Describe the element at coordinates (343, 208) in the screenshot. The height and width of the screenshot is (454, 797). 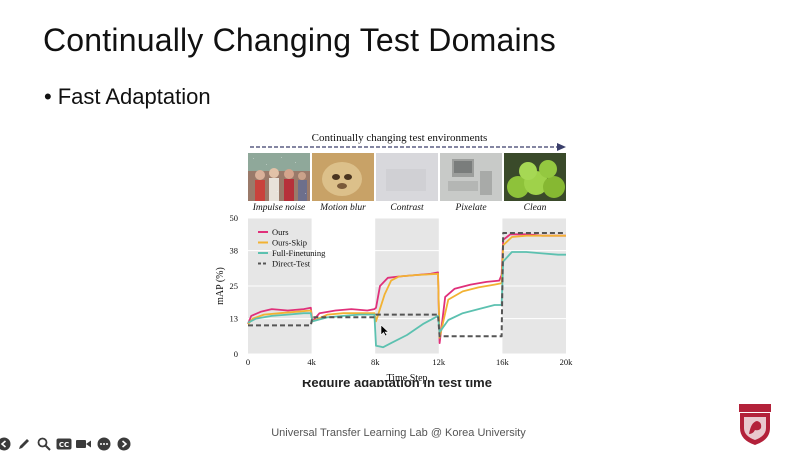
I see `domain-label-motion-blur: Motion blur` at that location.